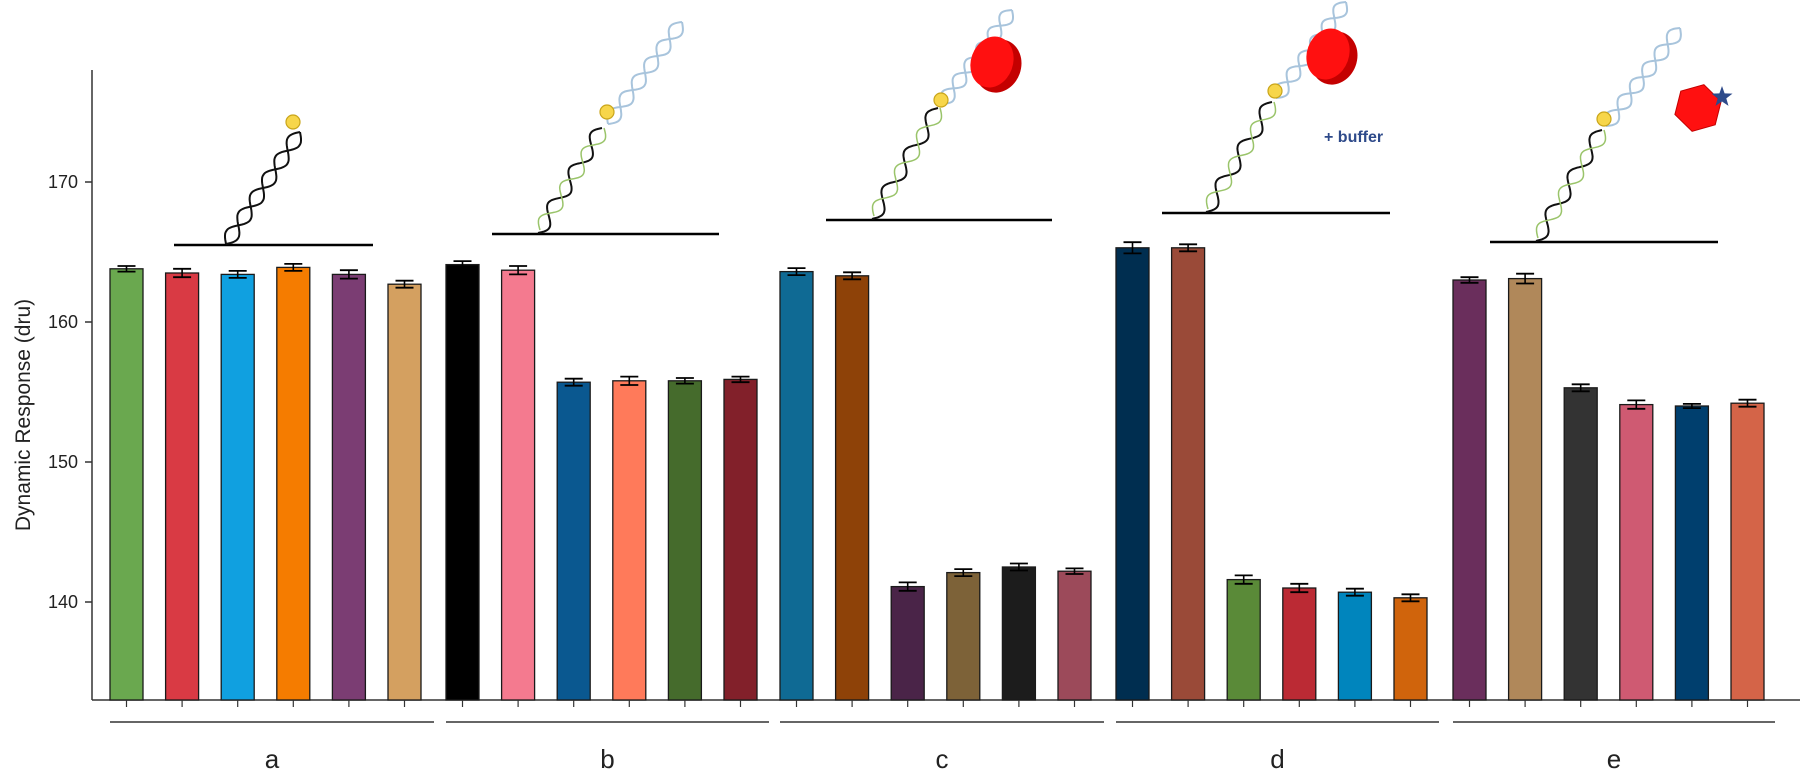 Image resolution: width=1800 pixels, height=775 pixels. I want to click on bar-group-b, so click(601, 483).